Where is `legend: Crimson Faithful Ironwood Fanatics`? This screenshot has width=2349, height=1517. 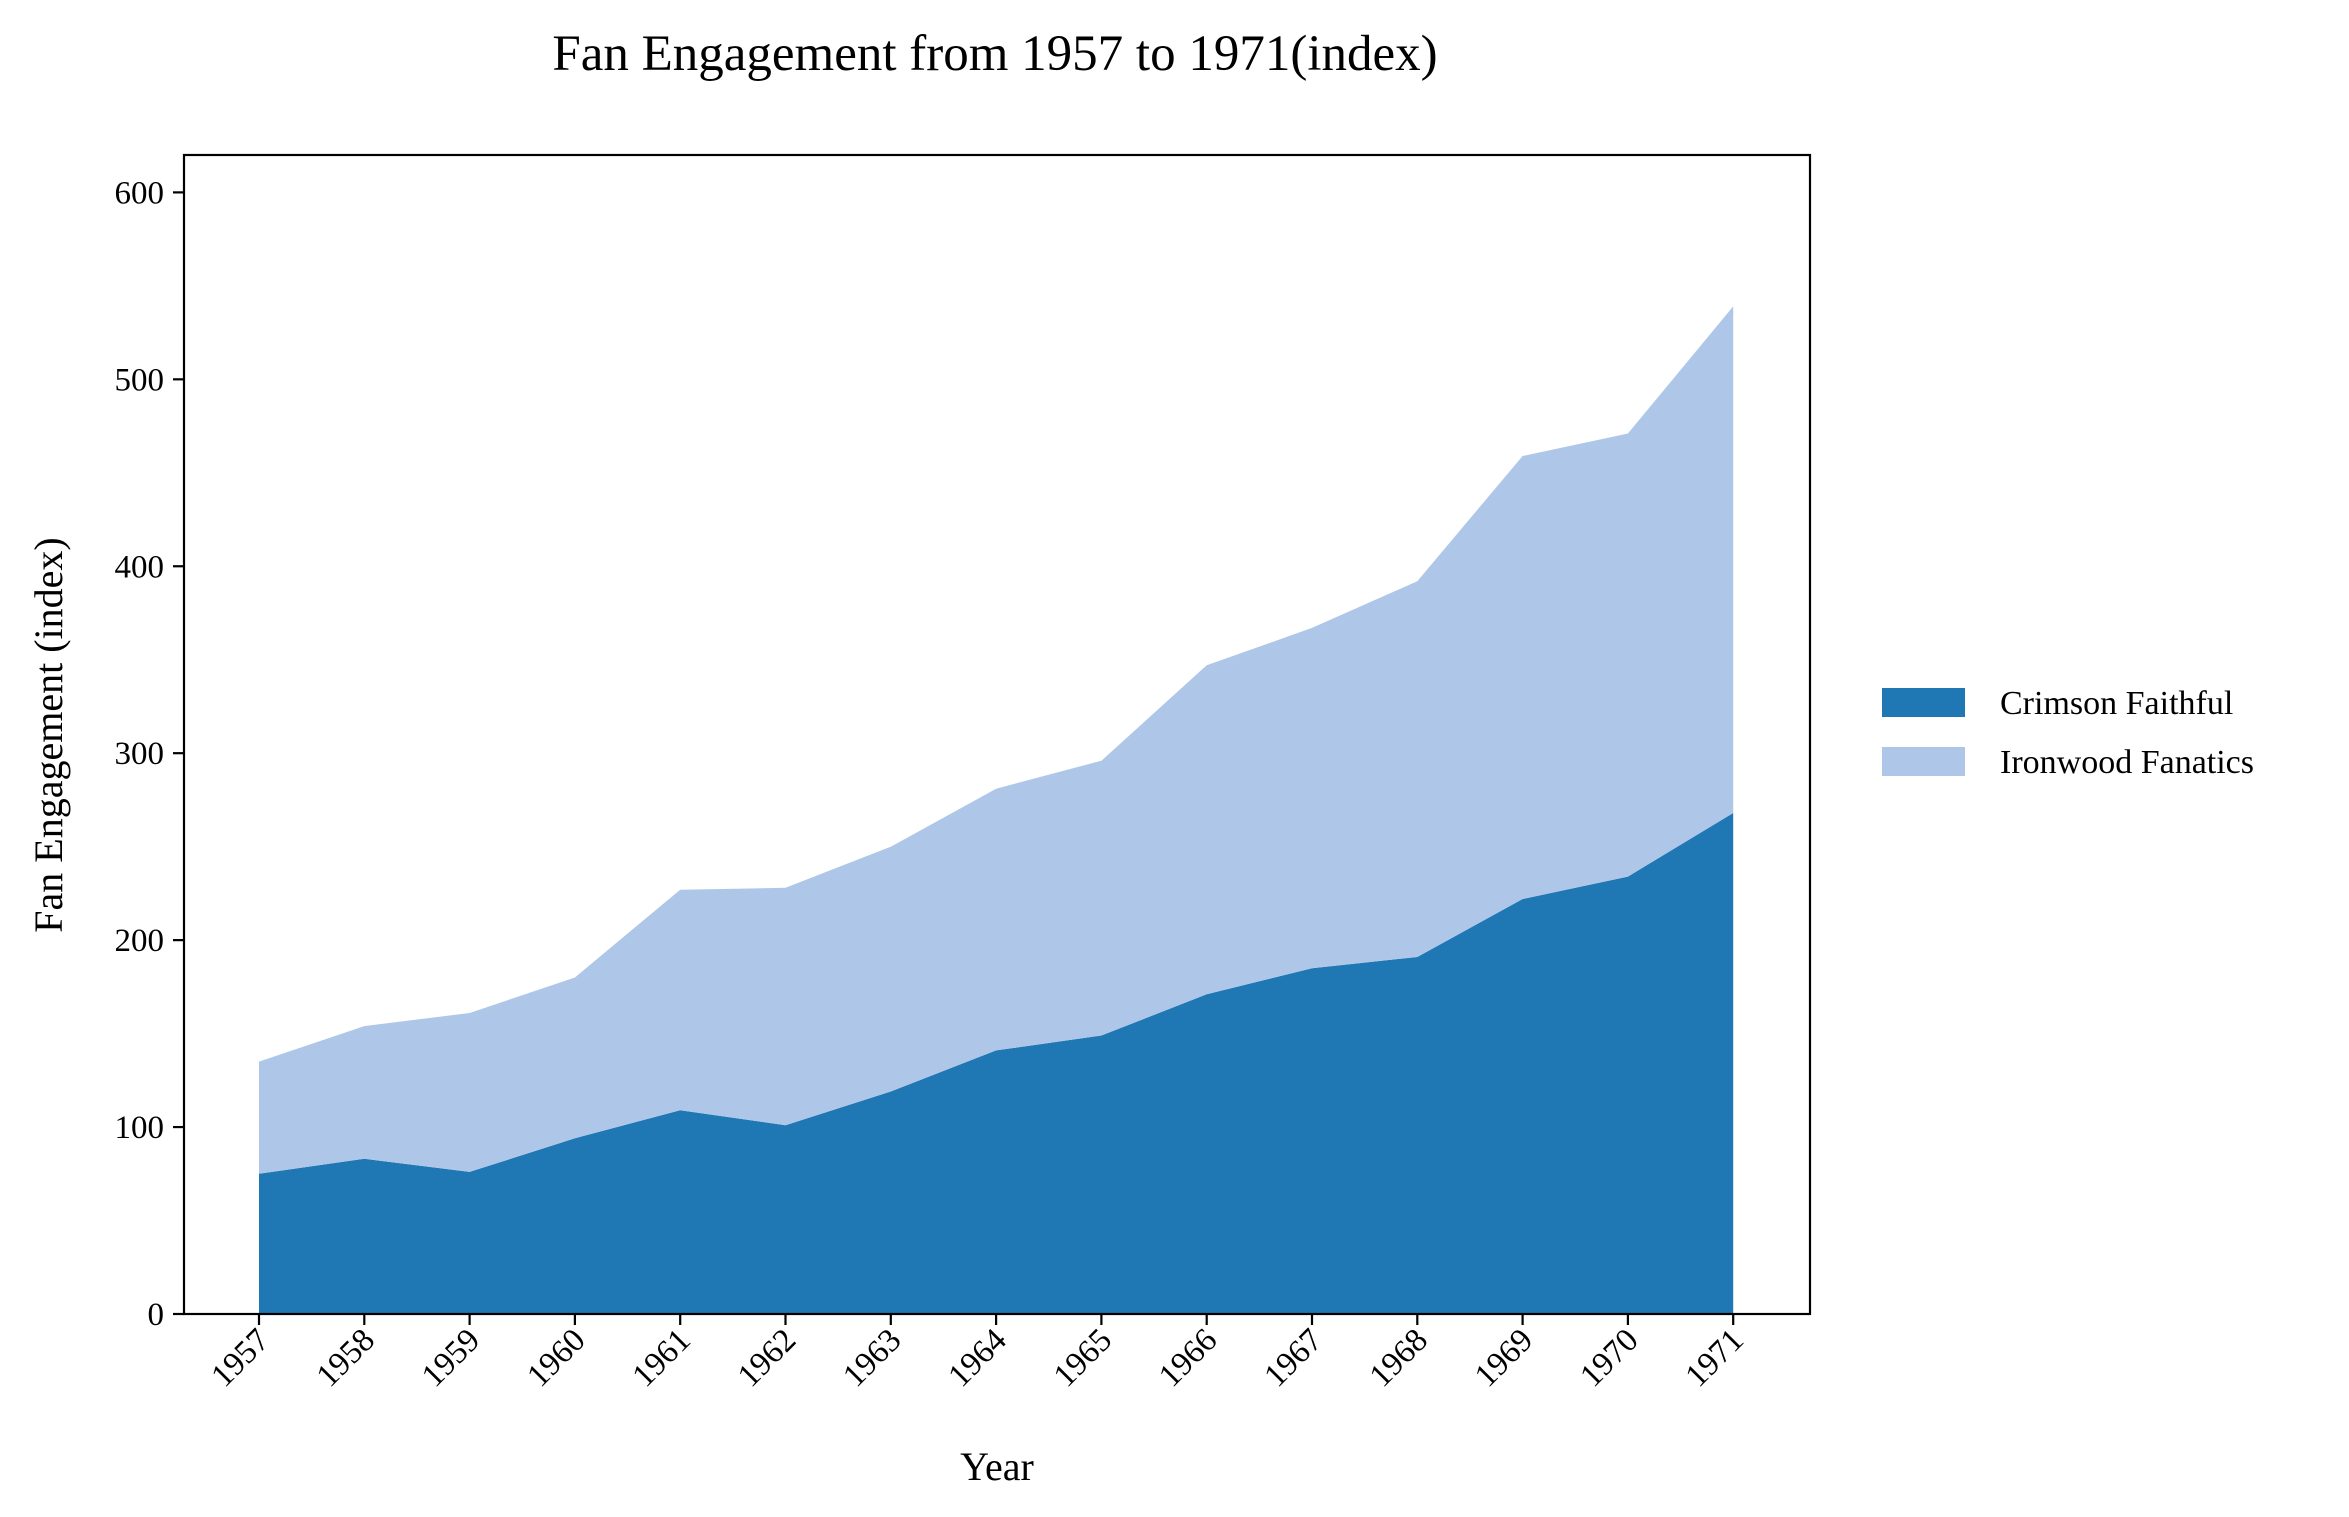 legend: Crimson Faithful Ironwood Fanatics is located at coordinates (2068, 733).